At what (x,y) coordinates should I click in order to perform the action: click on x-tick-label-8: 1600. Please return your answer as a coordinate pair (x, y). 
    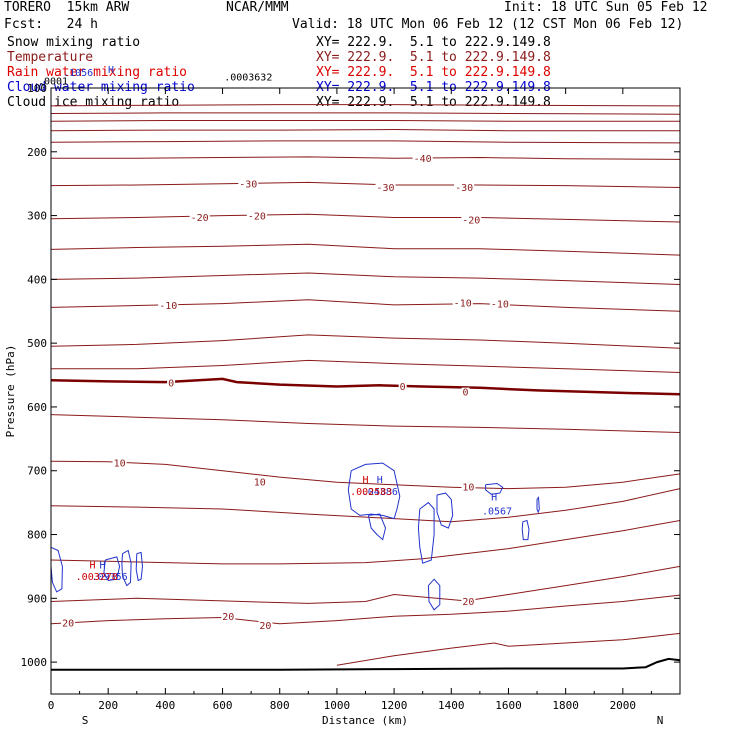
    Looking at the image, I should click on (508, 705).